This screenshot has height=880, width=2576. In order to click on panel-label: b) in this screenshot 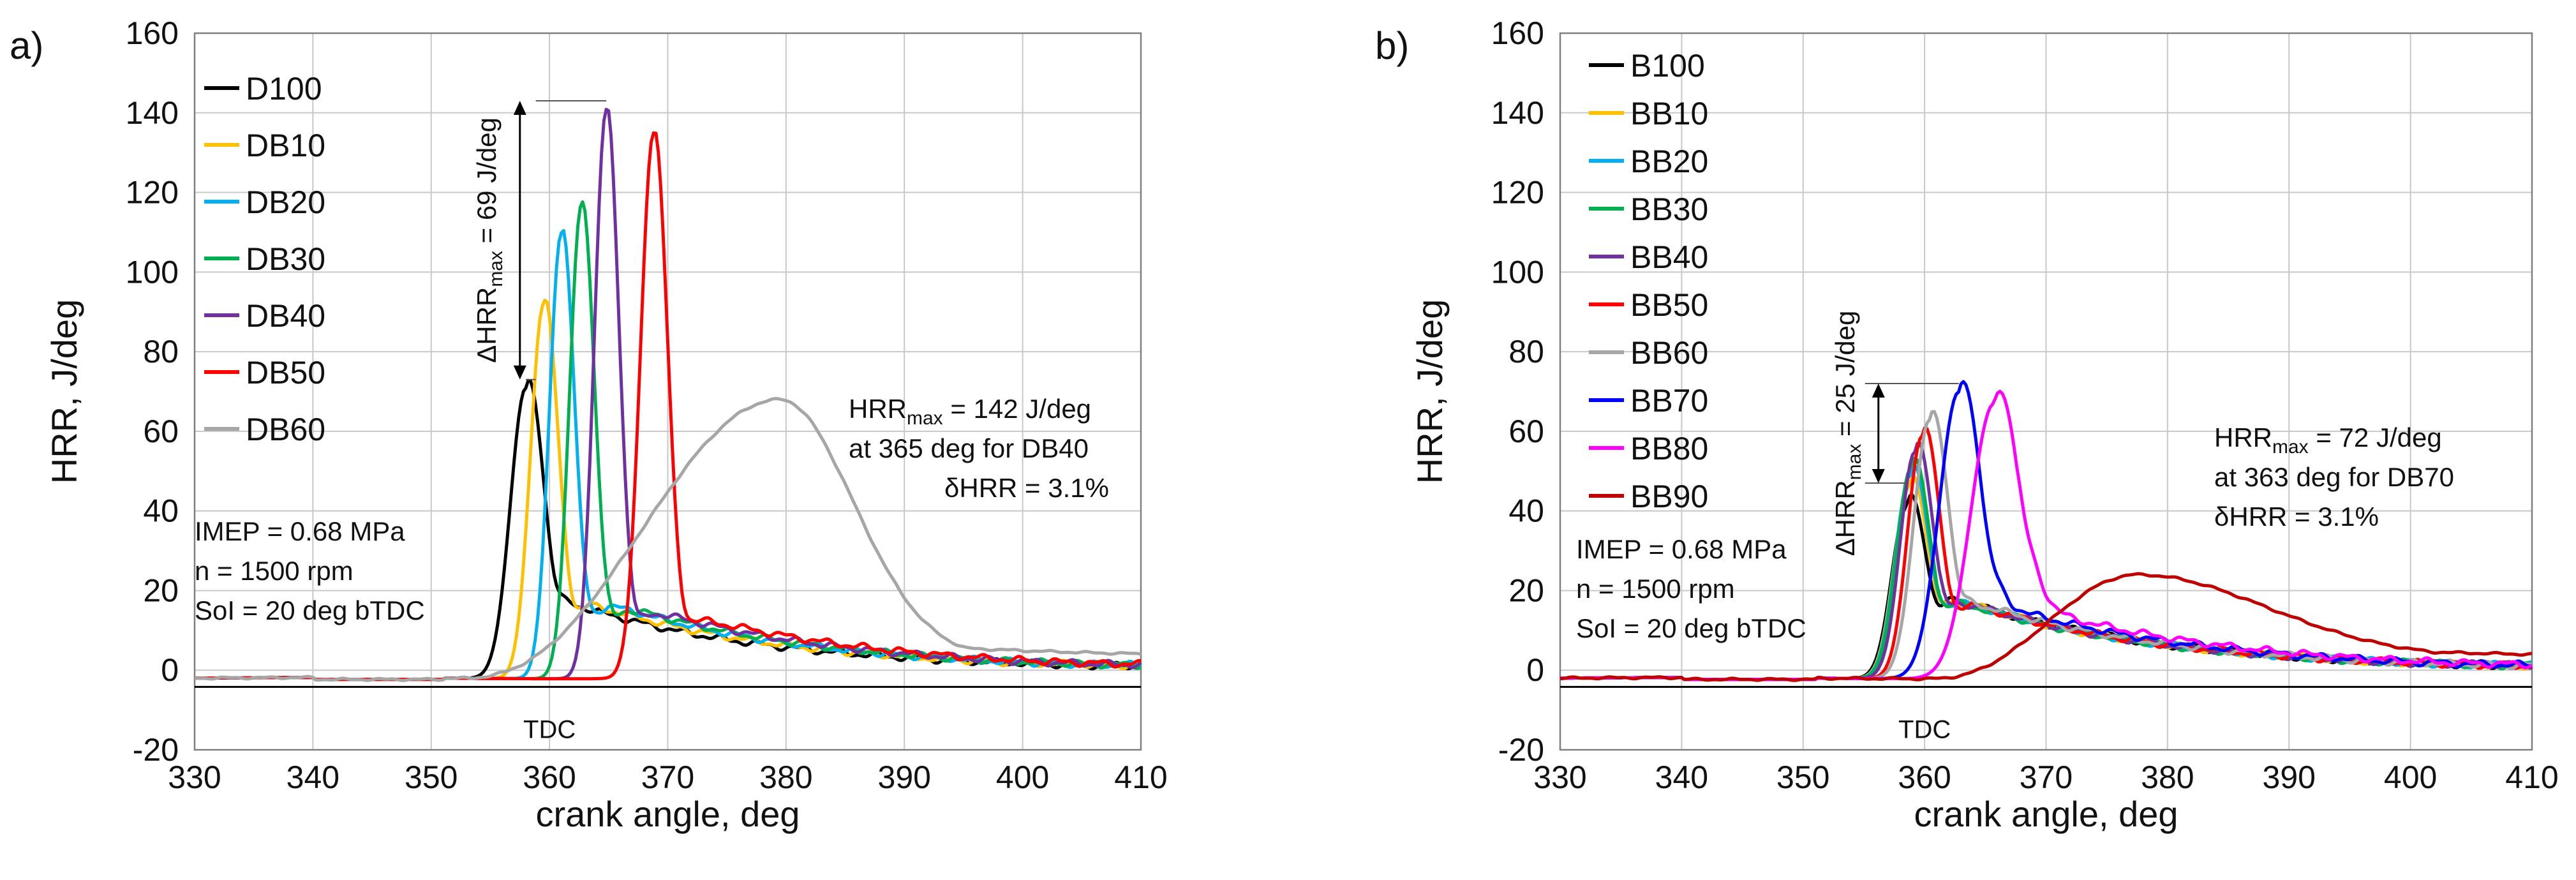, I will do `click(1392, 46)`.